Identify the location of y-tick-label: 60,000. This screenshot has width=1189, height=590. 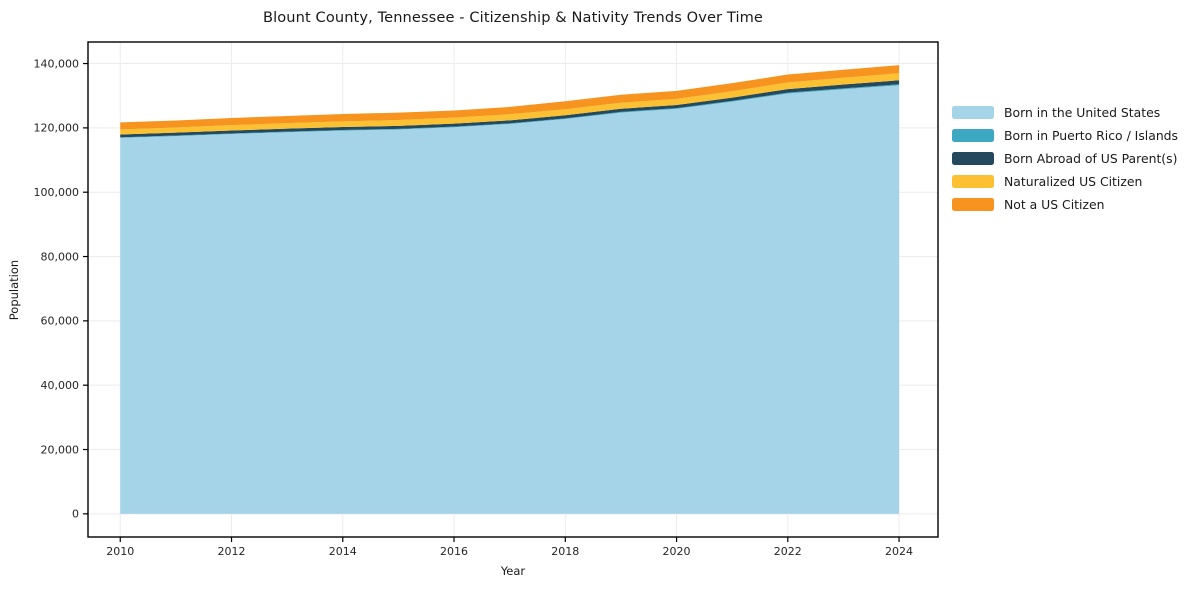
(60, 321).